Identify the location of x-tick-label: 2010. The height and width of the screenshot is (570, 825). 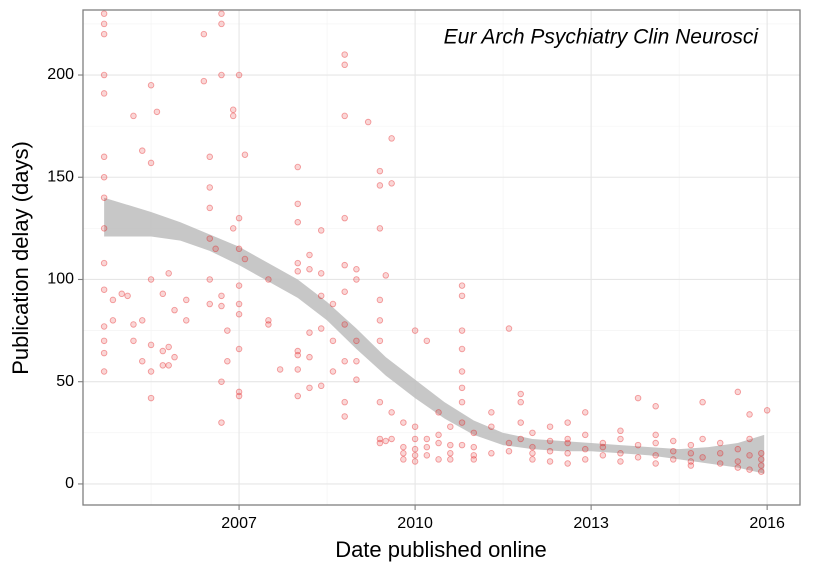
(415, 523).